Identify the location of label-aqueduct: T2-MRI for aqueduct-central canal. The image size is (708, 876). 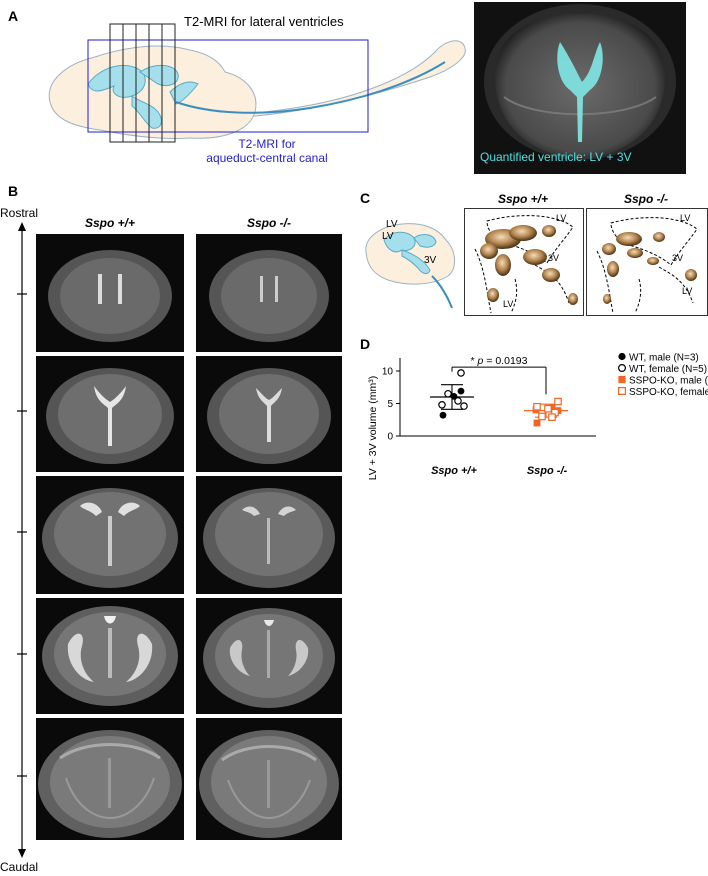
(267, 151).